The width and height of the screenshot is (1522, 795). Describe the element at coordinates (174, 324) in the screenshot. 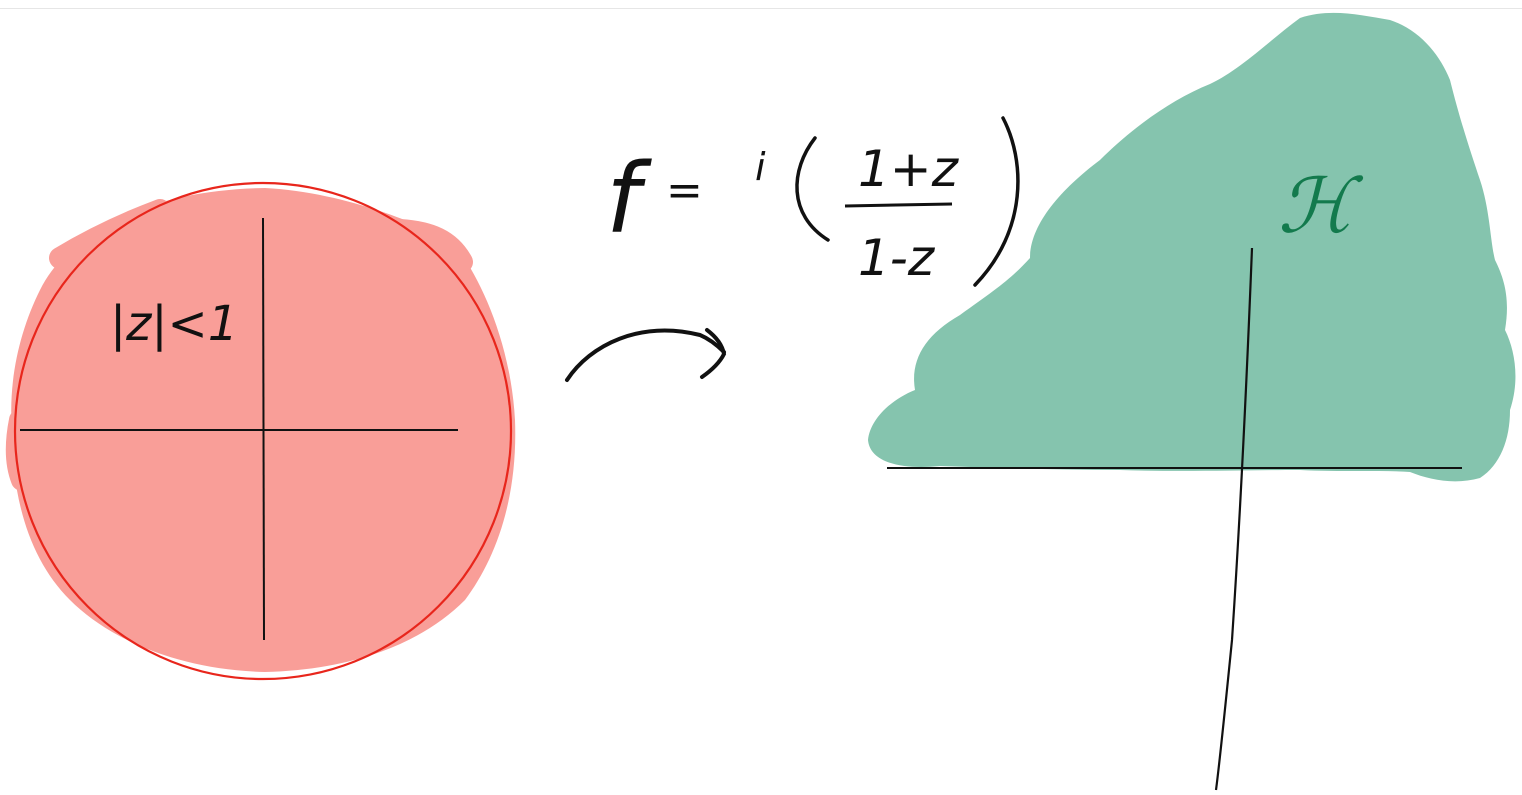

I see `disk-label: |z|<1` at that location.